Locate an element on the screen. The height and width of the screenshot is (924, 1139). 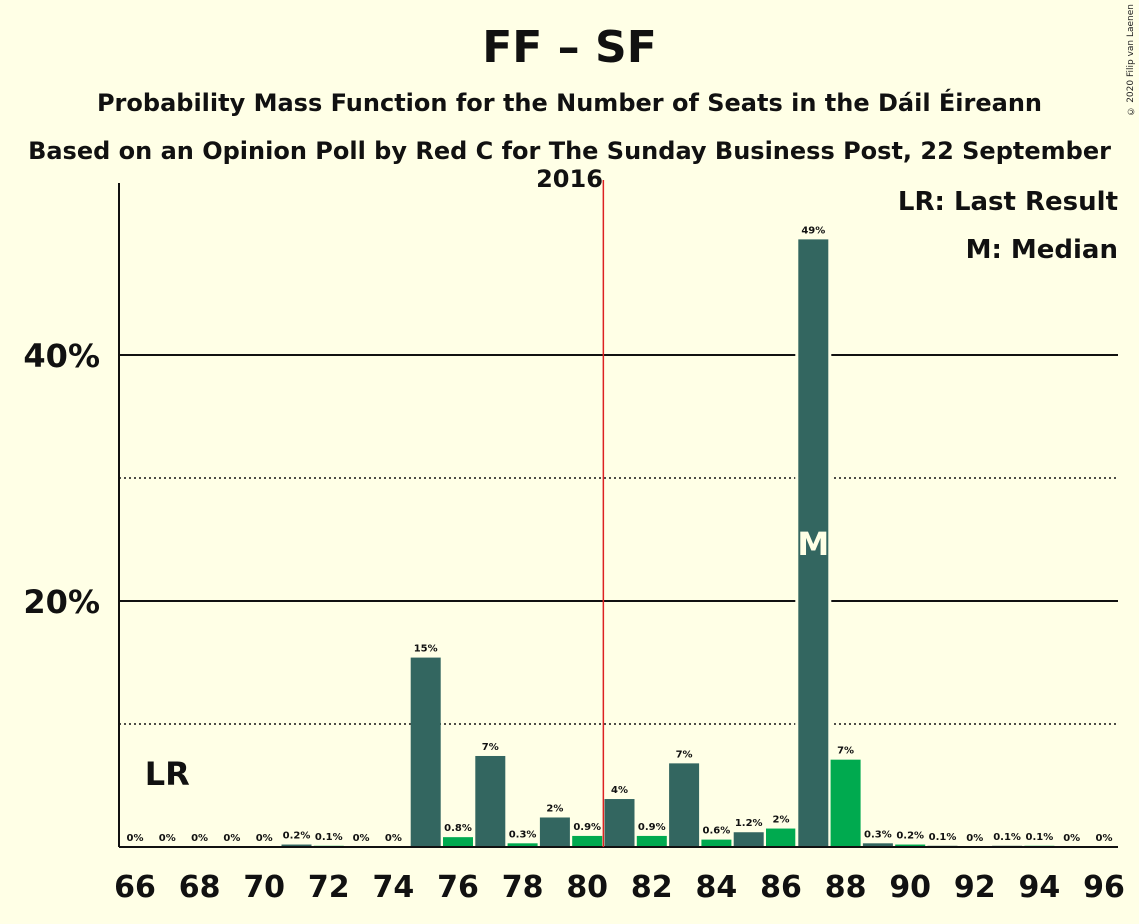
y-tick-40: 40% is located at coordinates (61, 356).